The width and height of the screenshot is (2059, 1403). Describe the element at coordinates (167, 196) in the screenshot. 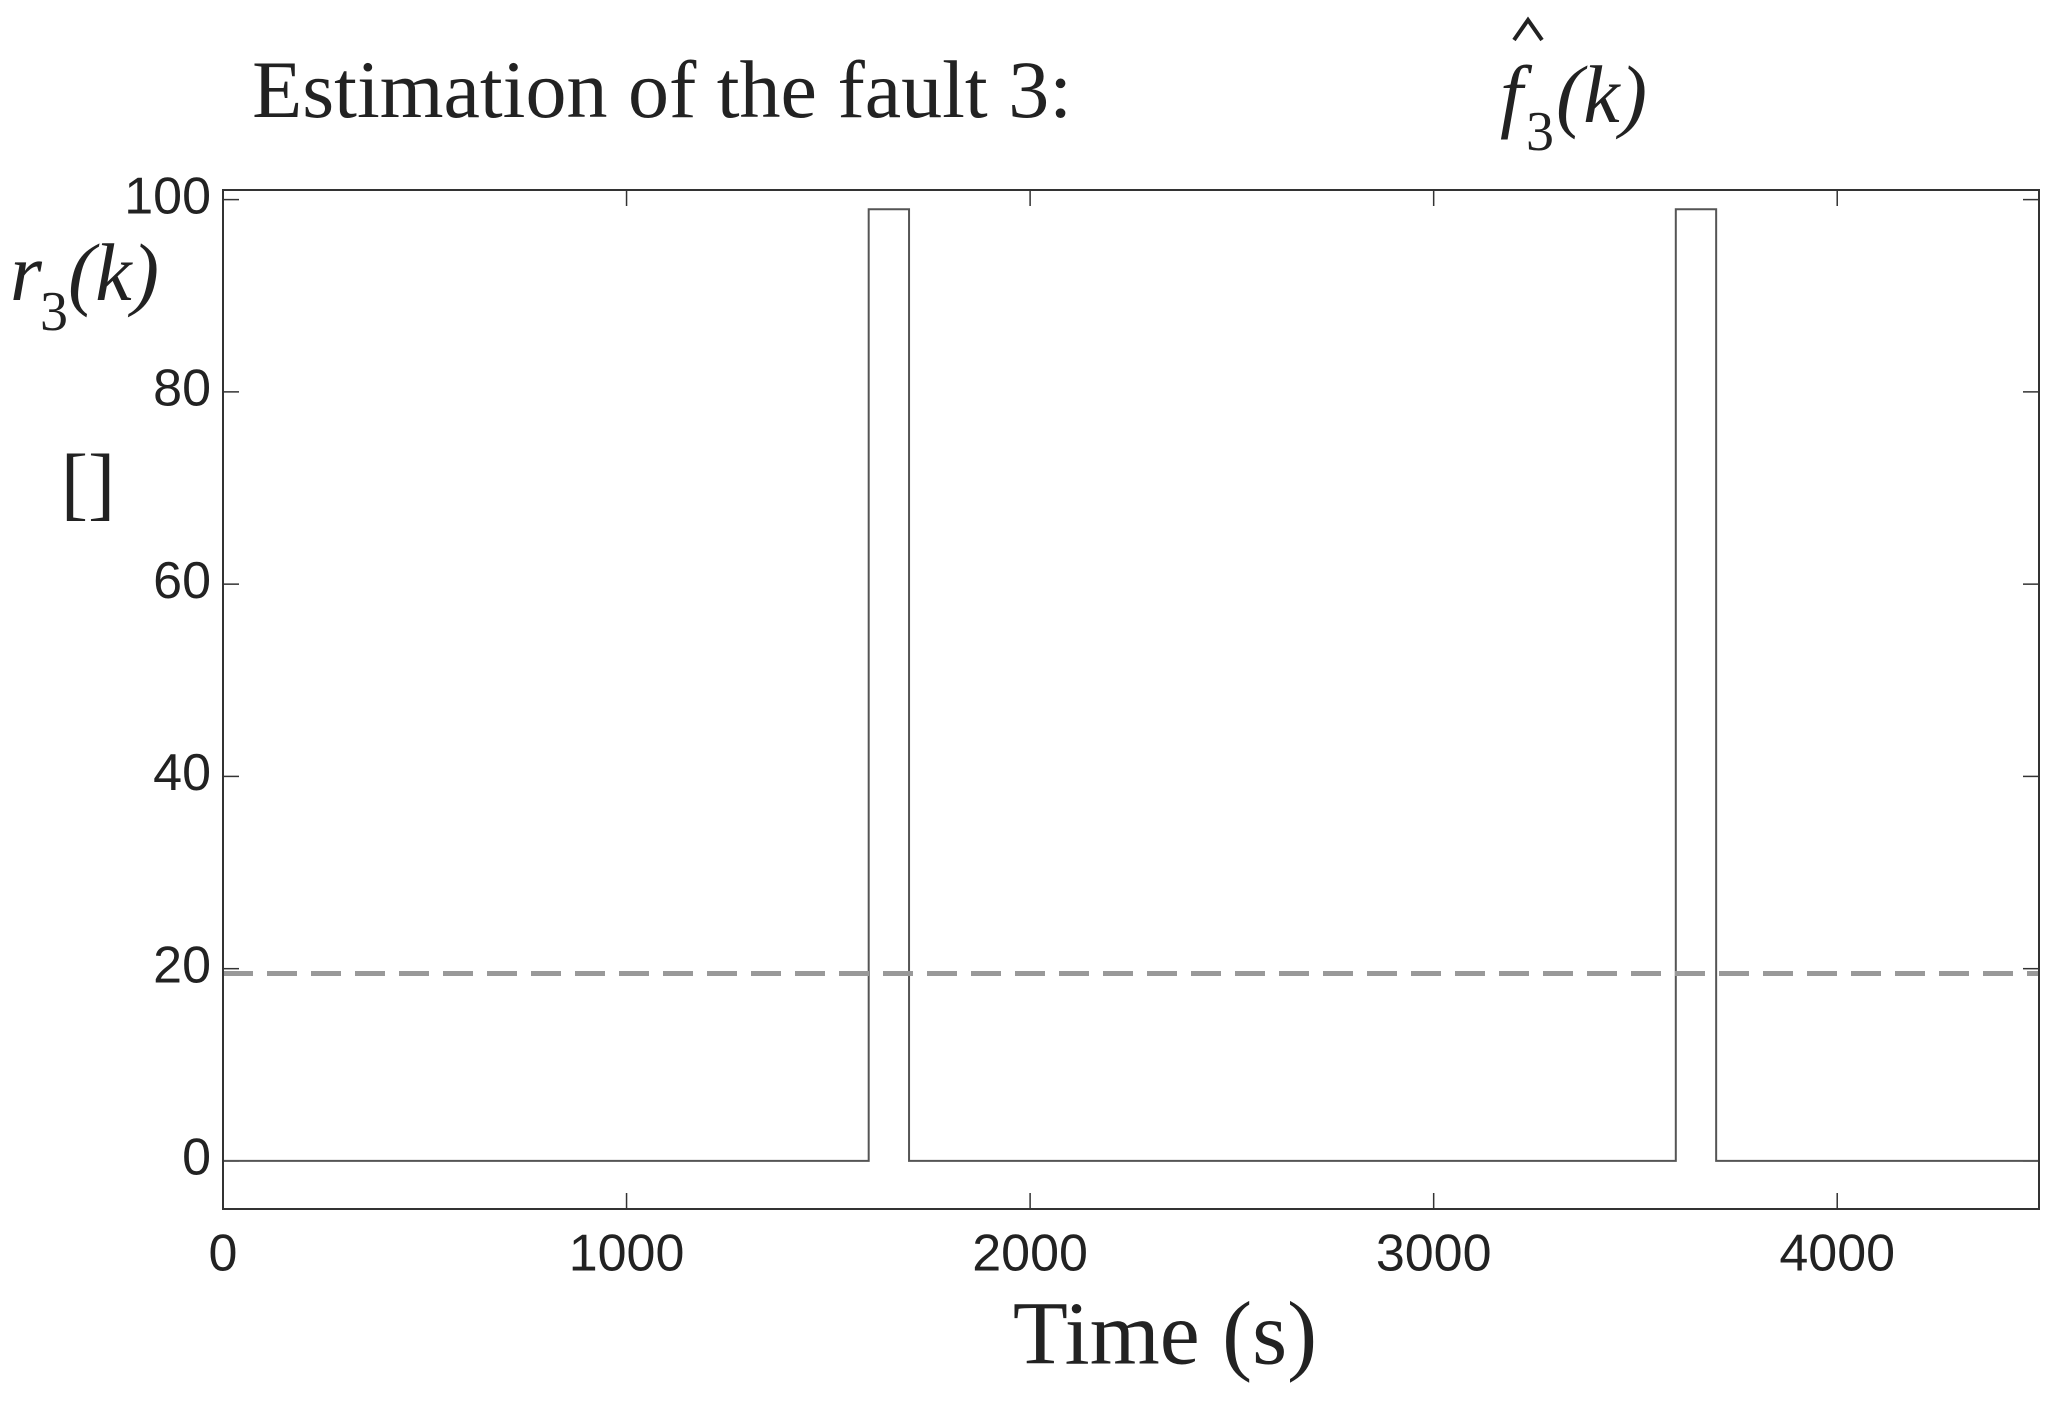

I see `y-tick-label: 100` at that location.